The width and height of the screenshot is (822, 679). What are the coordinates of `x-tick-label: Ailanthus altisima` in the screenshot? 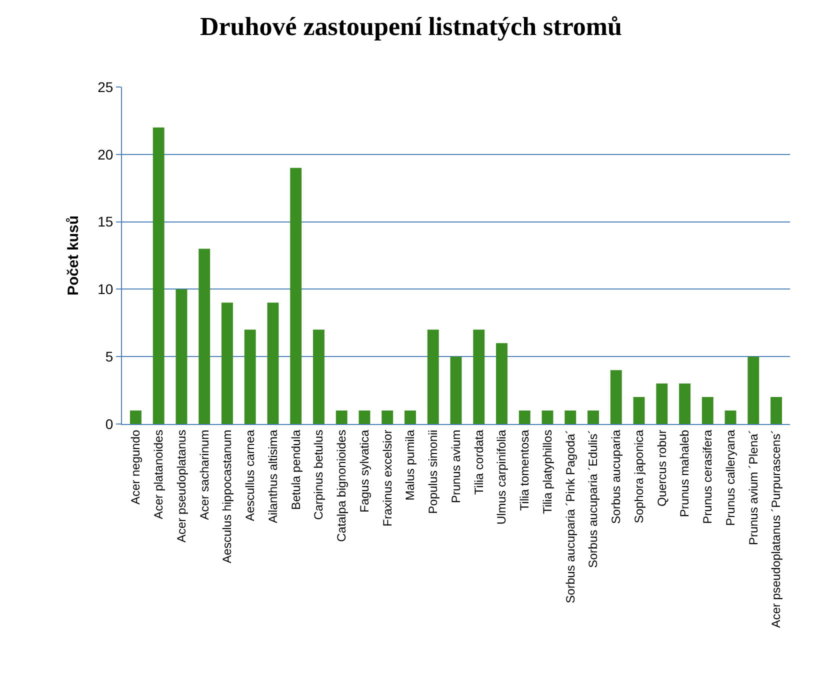 It's located at (273, 476).